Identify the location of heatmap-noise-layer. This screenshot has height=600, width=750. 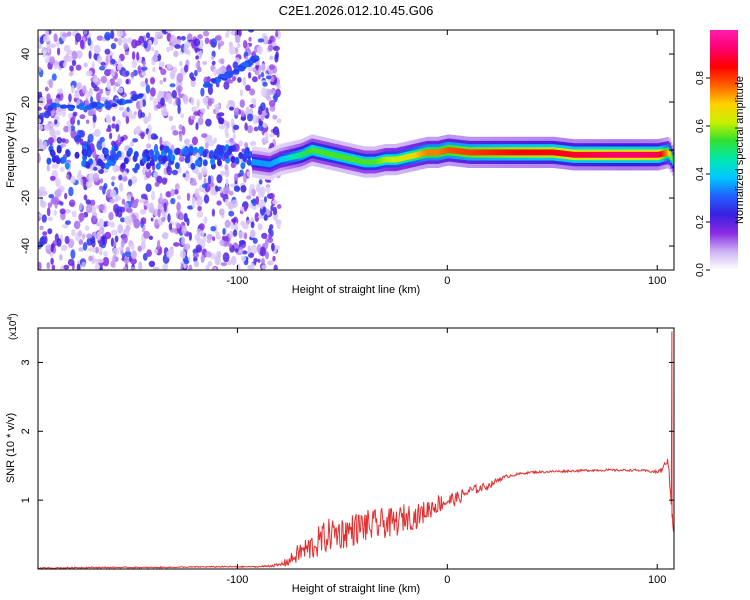
(160, 150).